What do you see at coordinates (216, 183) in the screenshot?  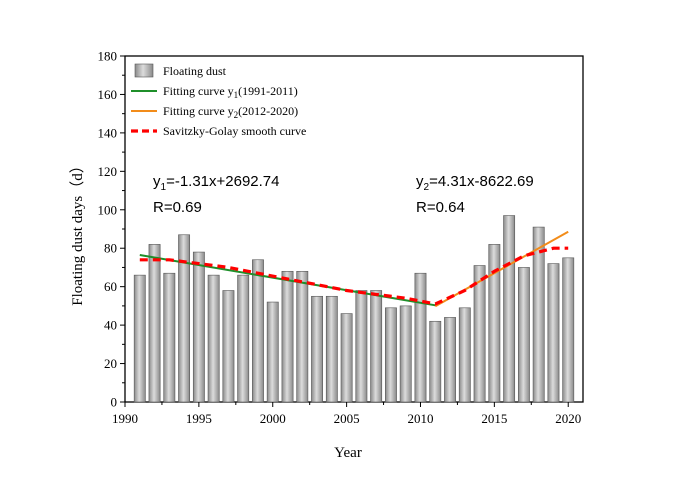 I see `annotation-y1-equation: y1=-1.31x+2692.74` at bounding box center [216, 183].